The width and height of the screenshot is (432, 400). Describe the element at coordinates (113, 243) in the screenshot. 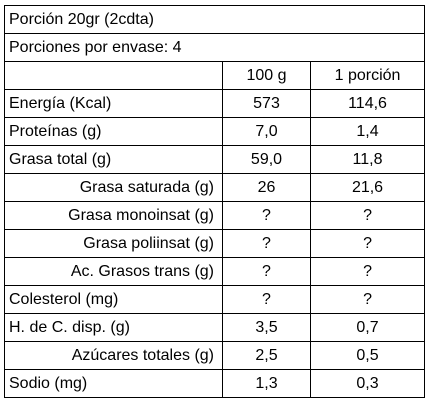

I see `label-cell: Grasa poliinsat (g)` at that location.